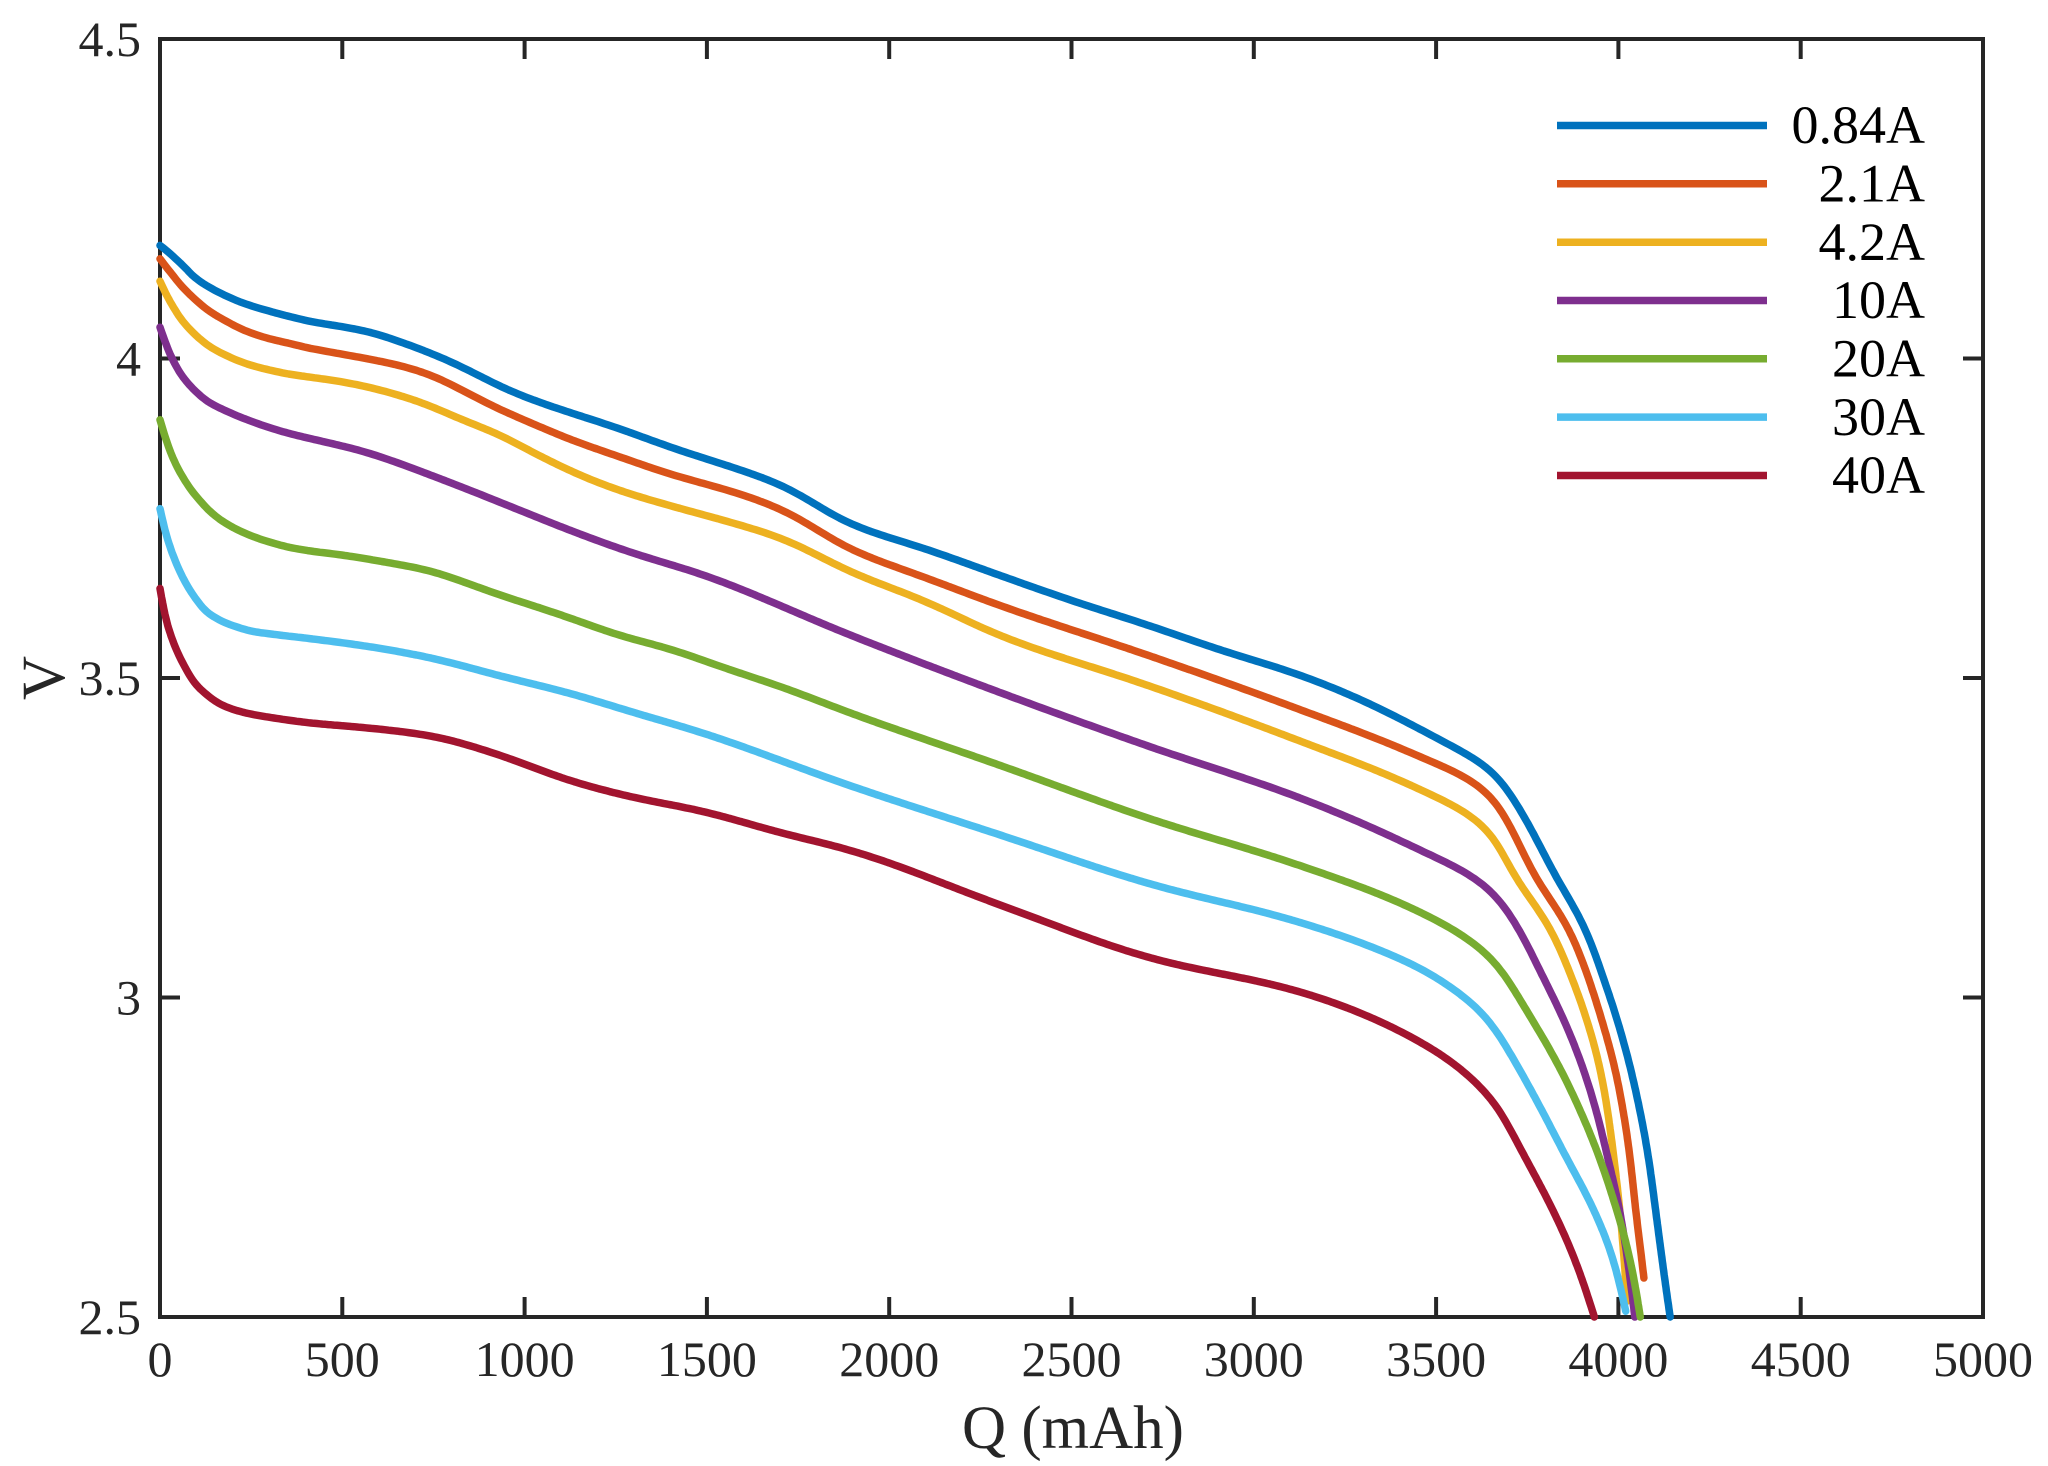 This screenshot has width=2048, height=1466. I want to click on svg-text: 10A, so click(1878, 300).